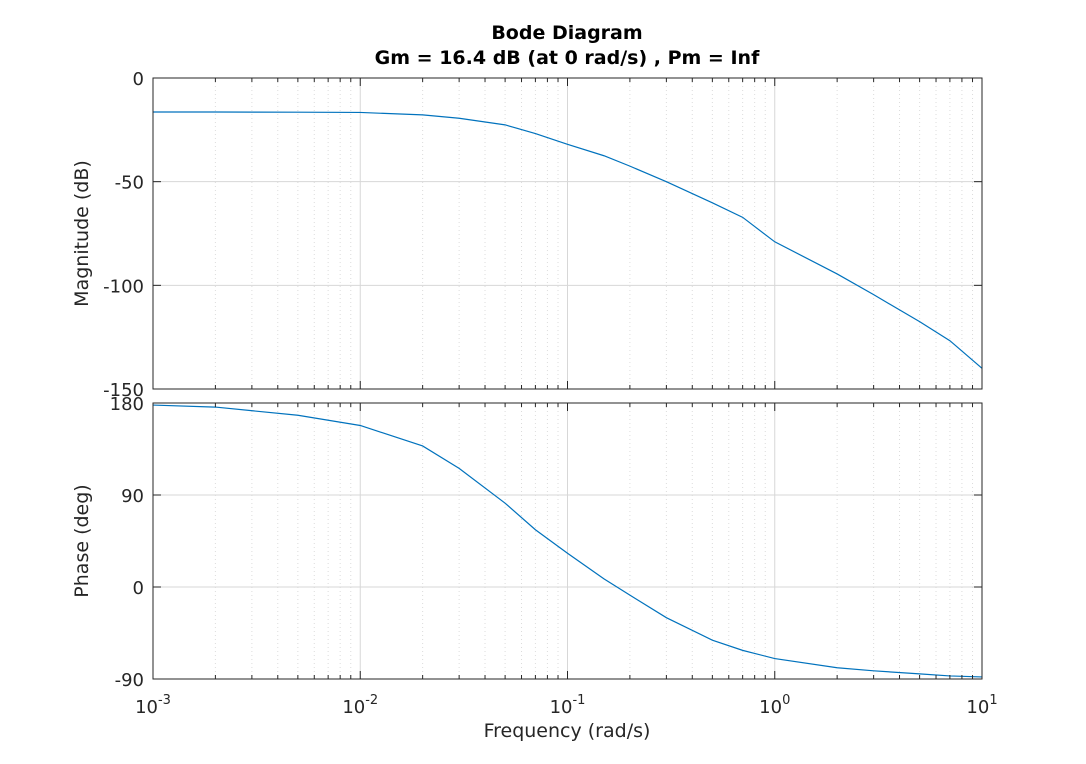  I want to click on chart-title: Bode Diagram, so click(566, 33).